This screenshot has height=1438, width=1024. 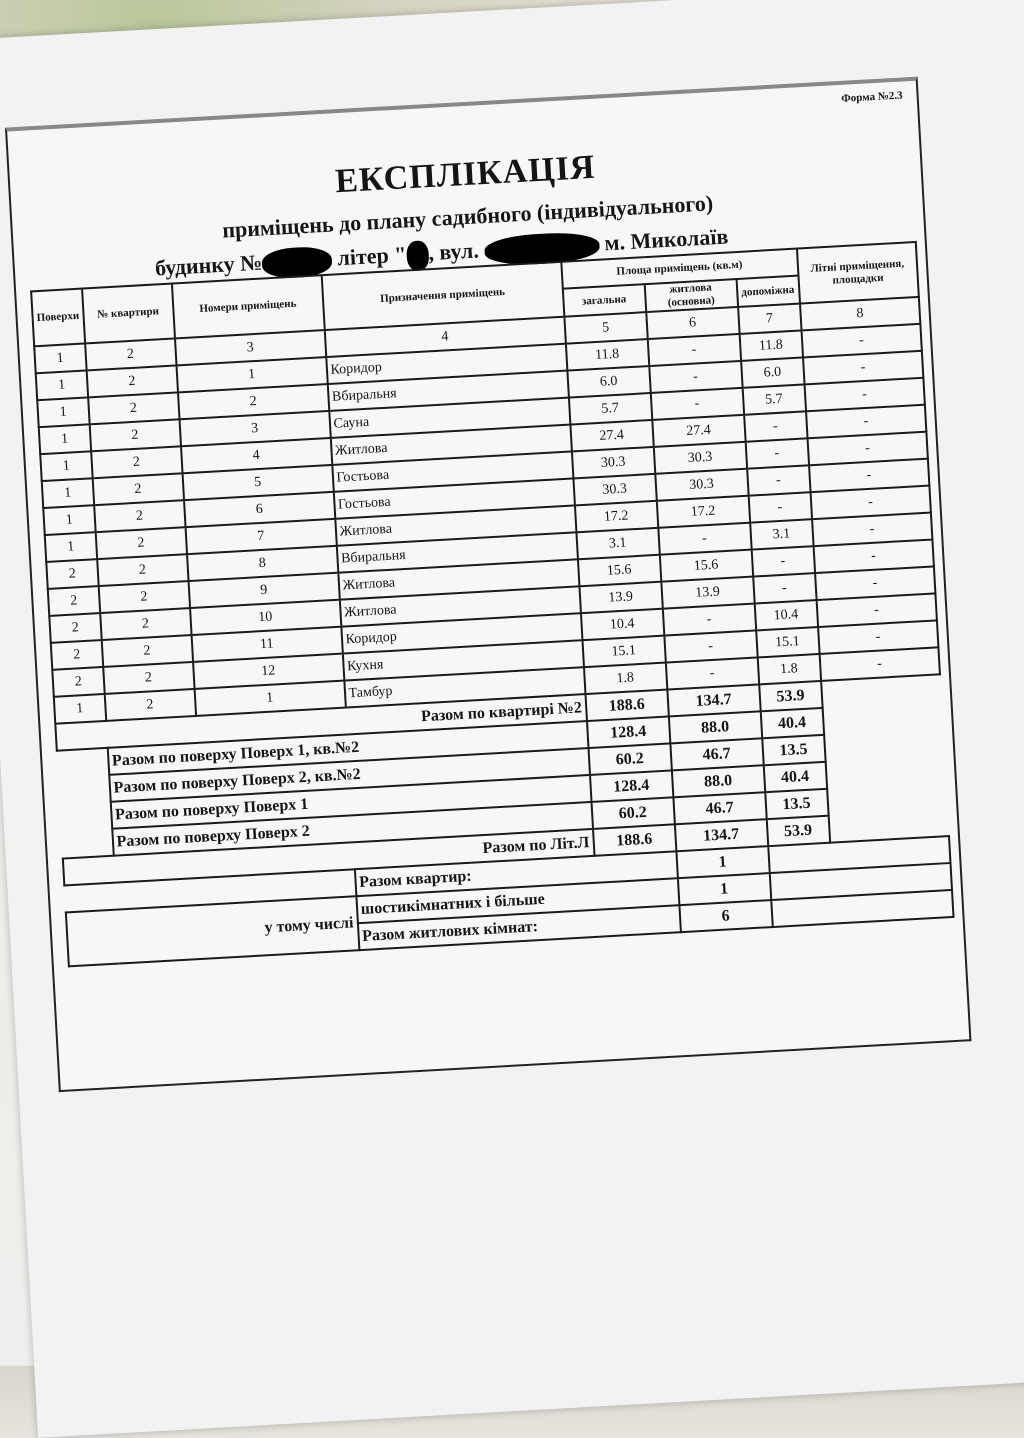 What do you see at coordinates (58, 317) in the screenshot?
I see `header-floors: Поверхи` at bounding box center [58, 317].